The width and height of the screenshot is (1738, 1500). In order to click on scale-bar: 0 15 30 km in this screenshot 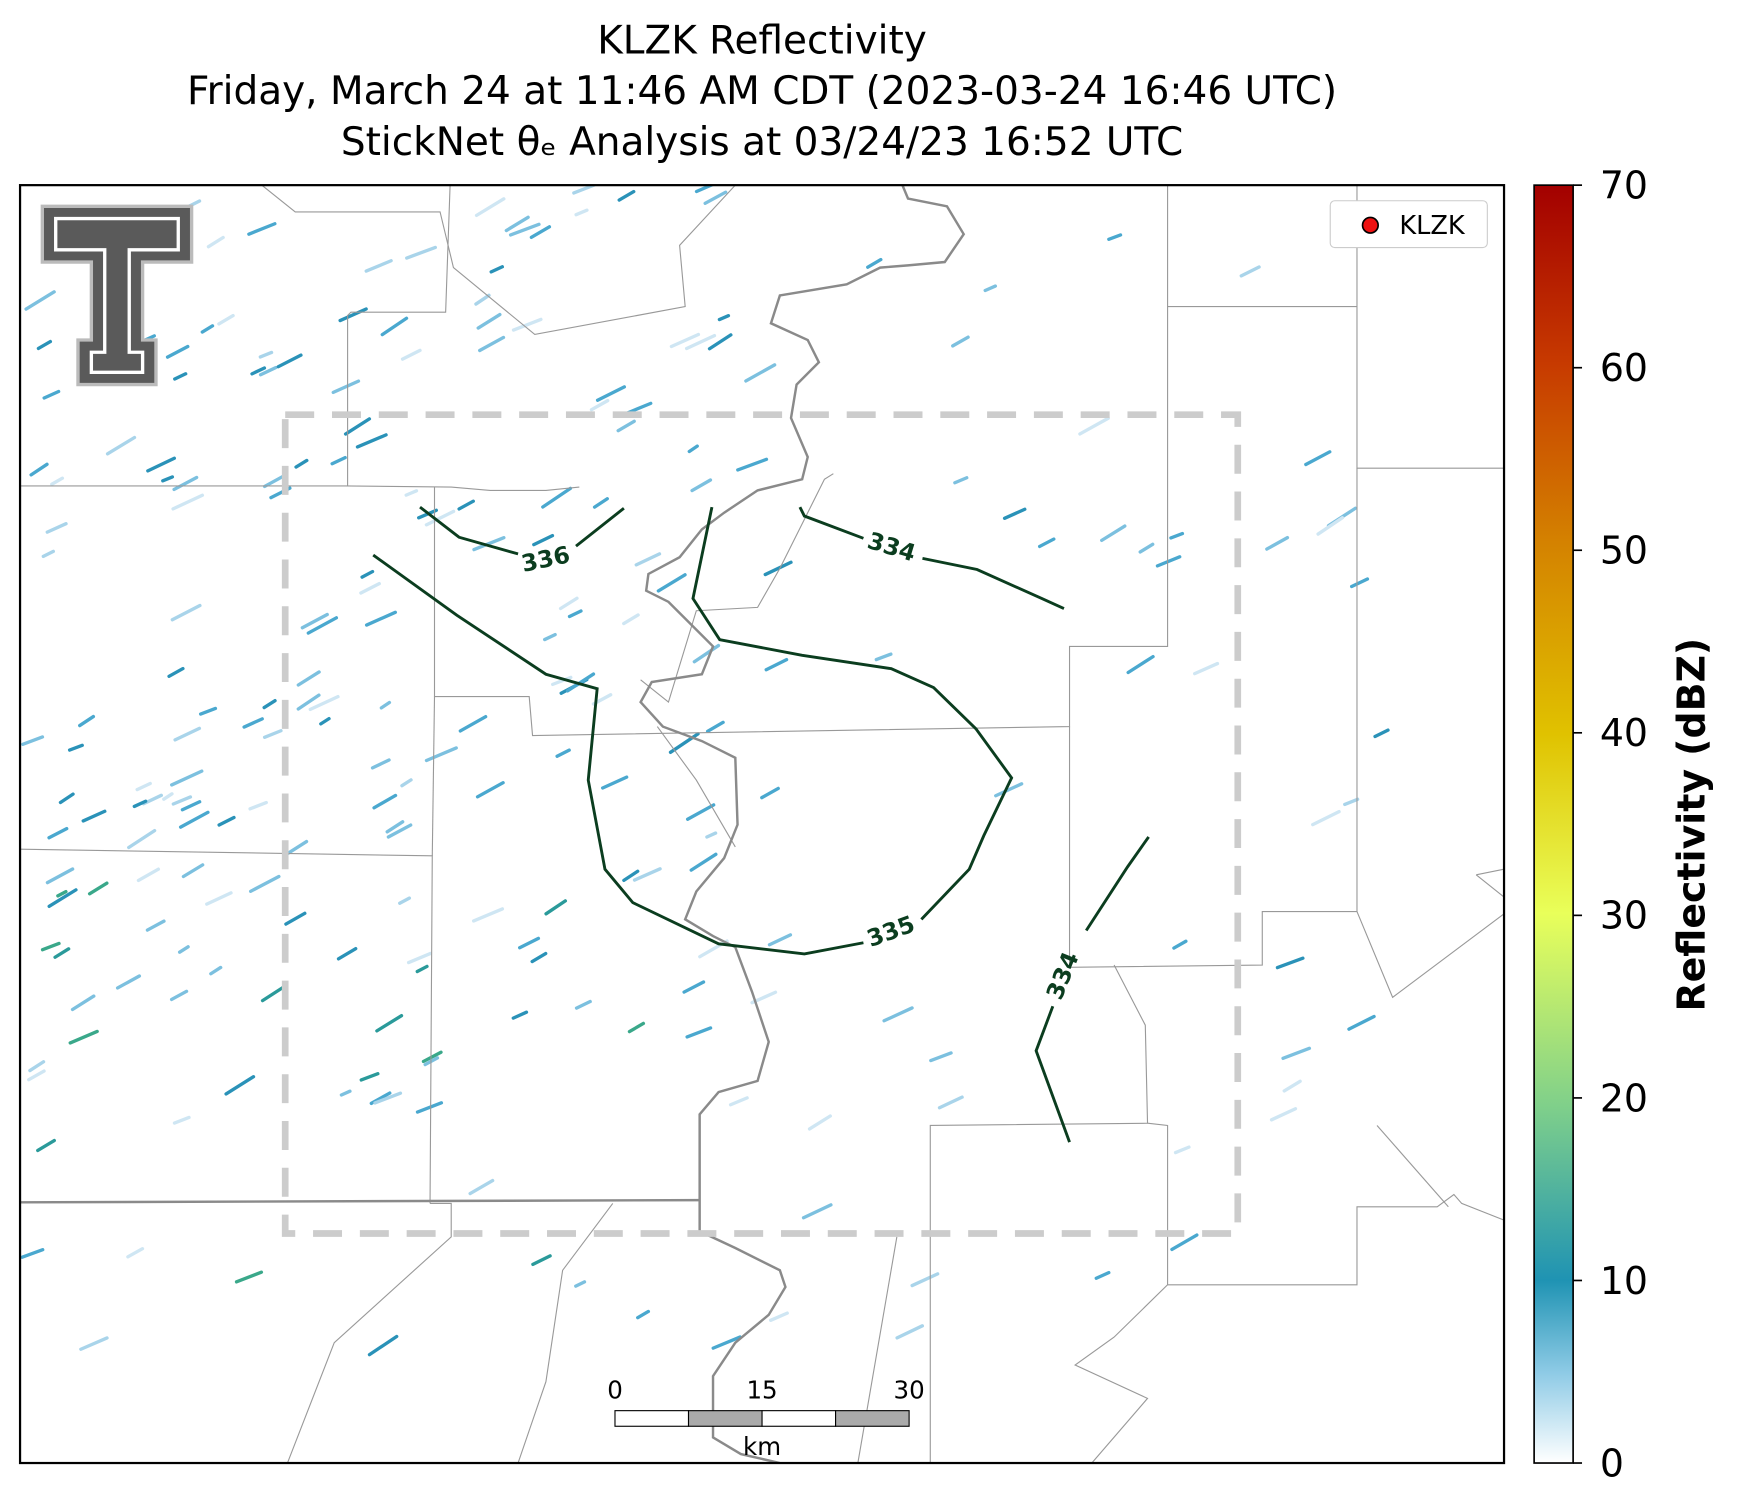, I will do `click(766, 1418)`.